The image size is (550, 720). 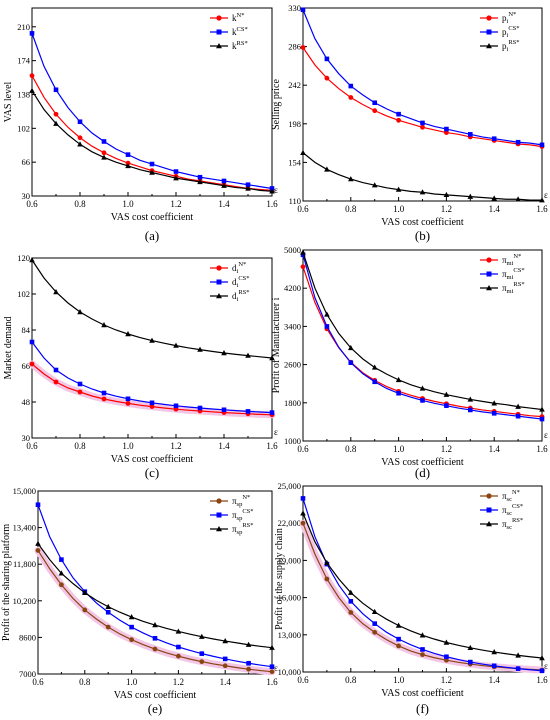 I want to click on y-tick-label: 13,400, so click(x=24, y=528).